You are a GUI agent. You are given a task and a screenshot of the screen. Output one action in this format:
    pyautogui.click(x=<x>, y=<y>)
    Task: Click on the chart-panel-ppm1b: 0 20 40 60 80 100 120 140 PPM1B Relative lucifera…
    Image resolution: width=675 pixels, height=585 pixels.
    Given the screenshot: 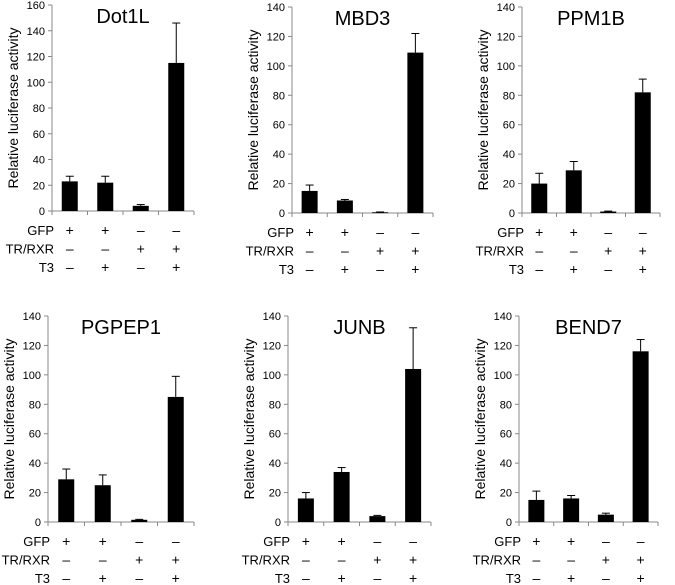 What is the action you would take?
    pyautogui.click(x=568, y=139)
    